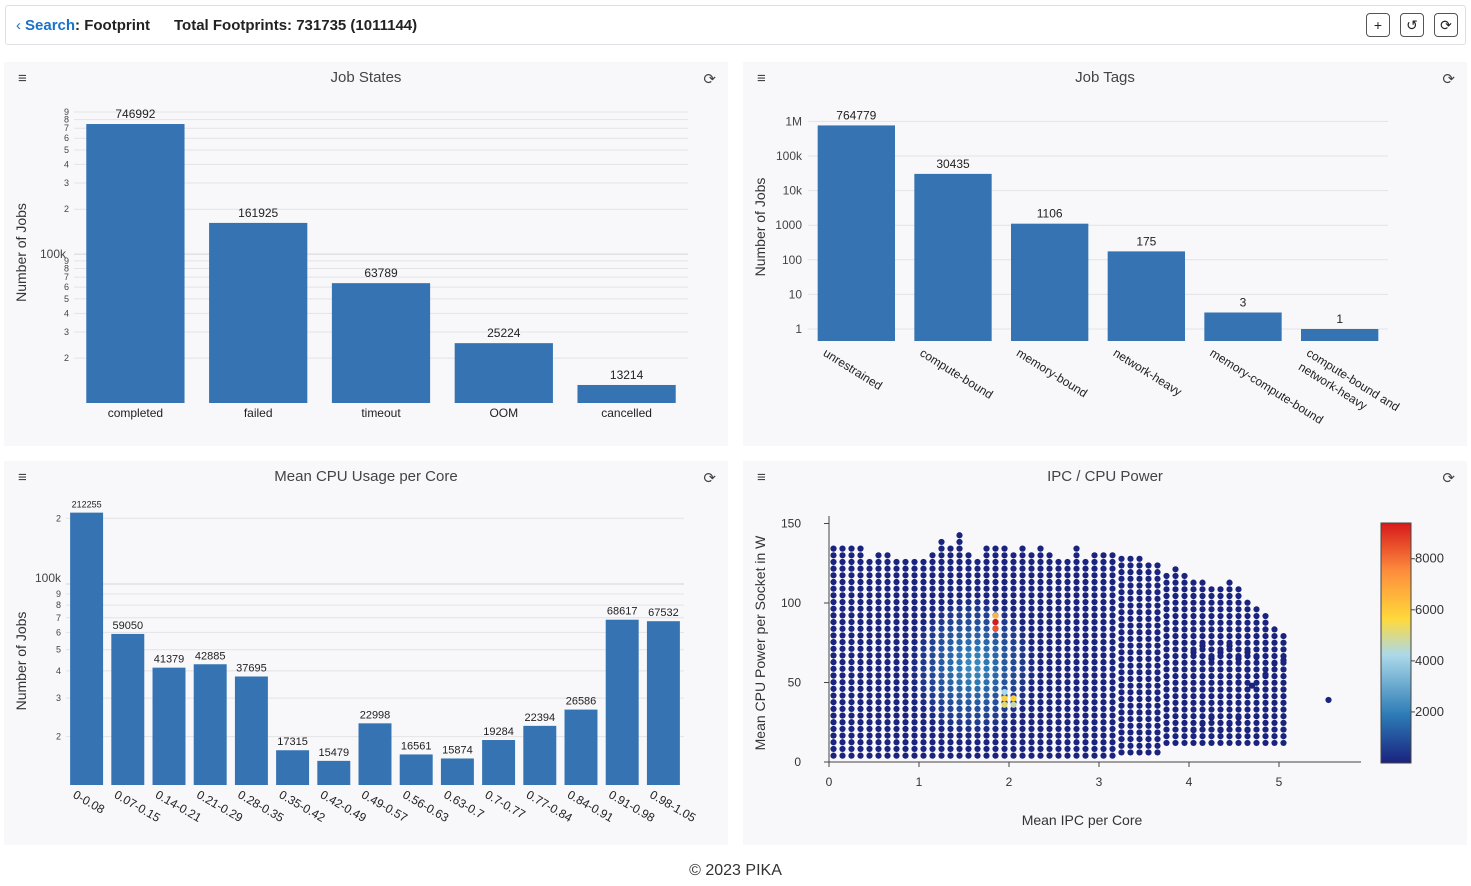  What do you see at coordinates (1412, 25) in the screenshot?
I see `undo-button: ↺` at bounding box center [1412, 25].